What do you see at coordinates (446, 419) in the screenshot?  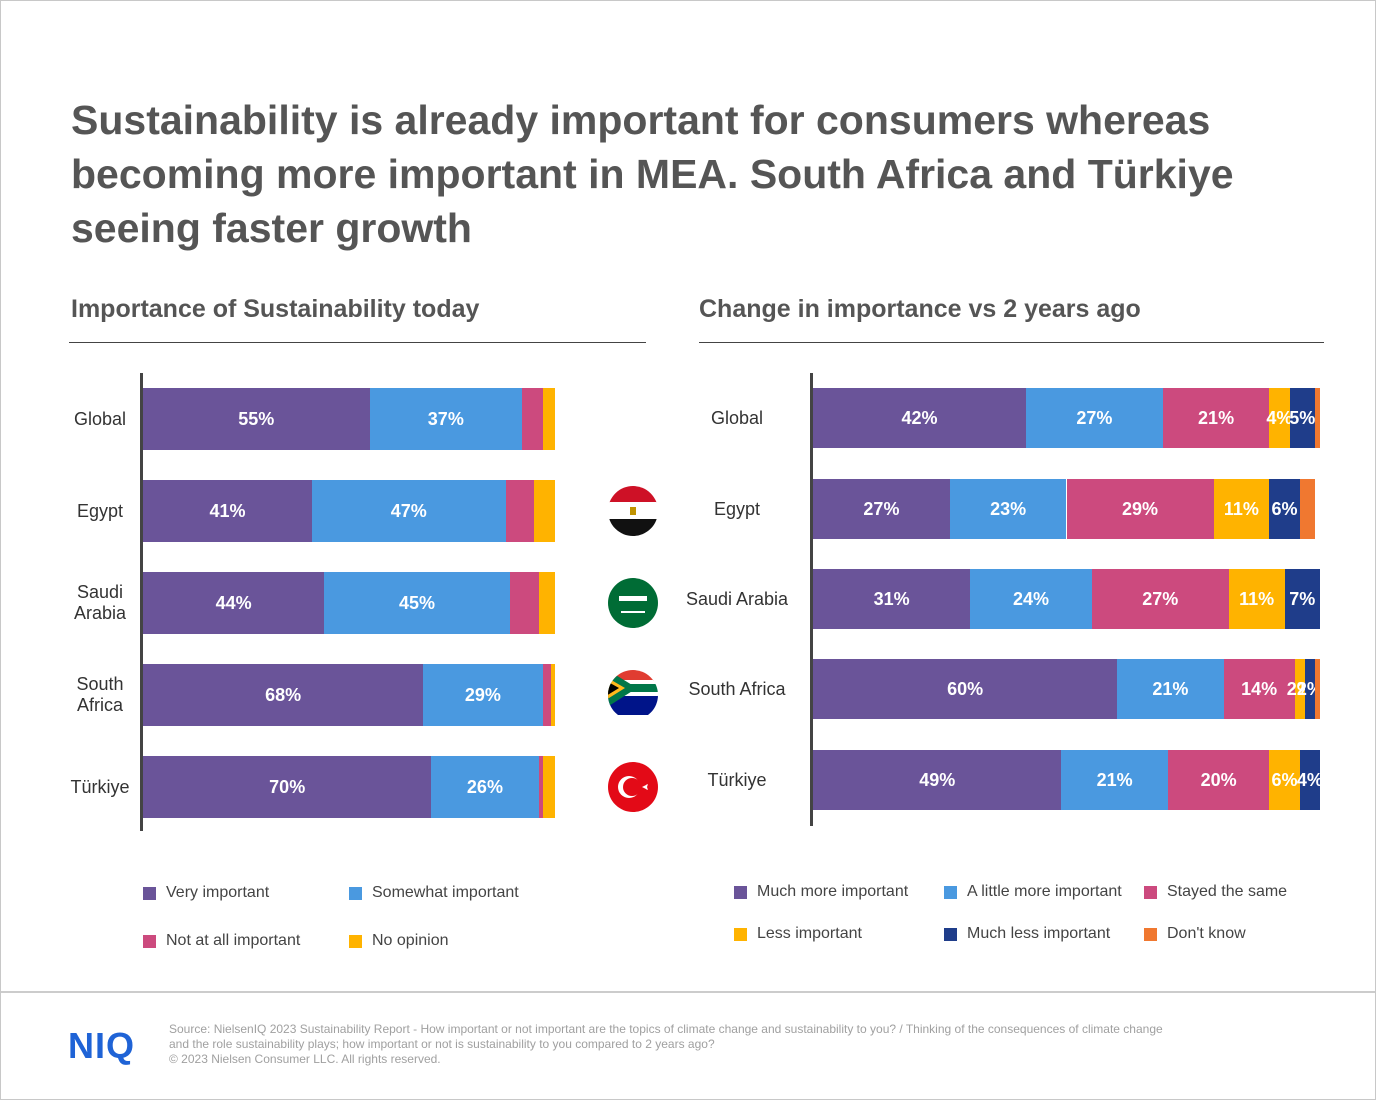 I see `bar-segment: 37%` at bounding box center [446, 419].